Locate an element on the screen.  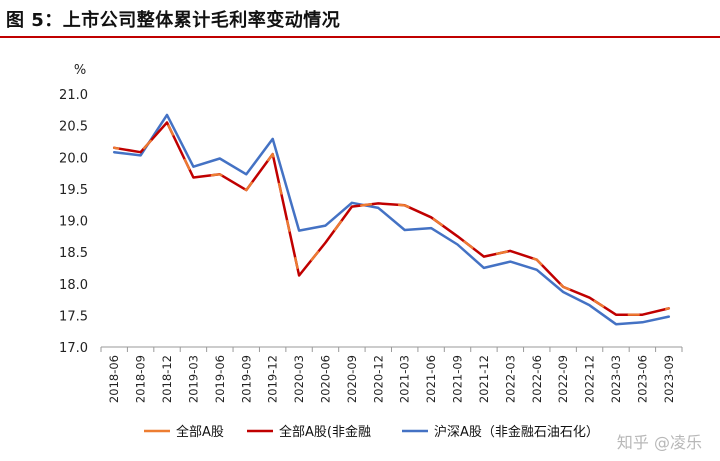
x-tick-label: 2023-03 is located at coordinates (616, 379).